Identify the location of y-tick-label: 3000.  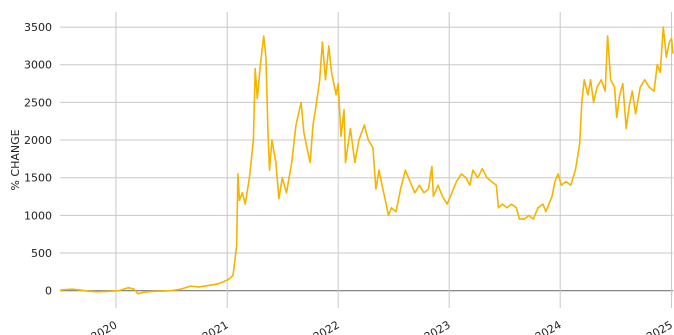
(38, 65).